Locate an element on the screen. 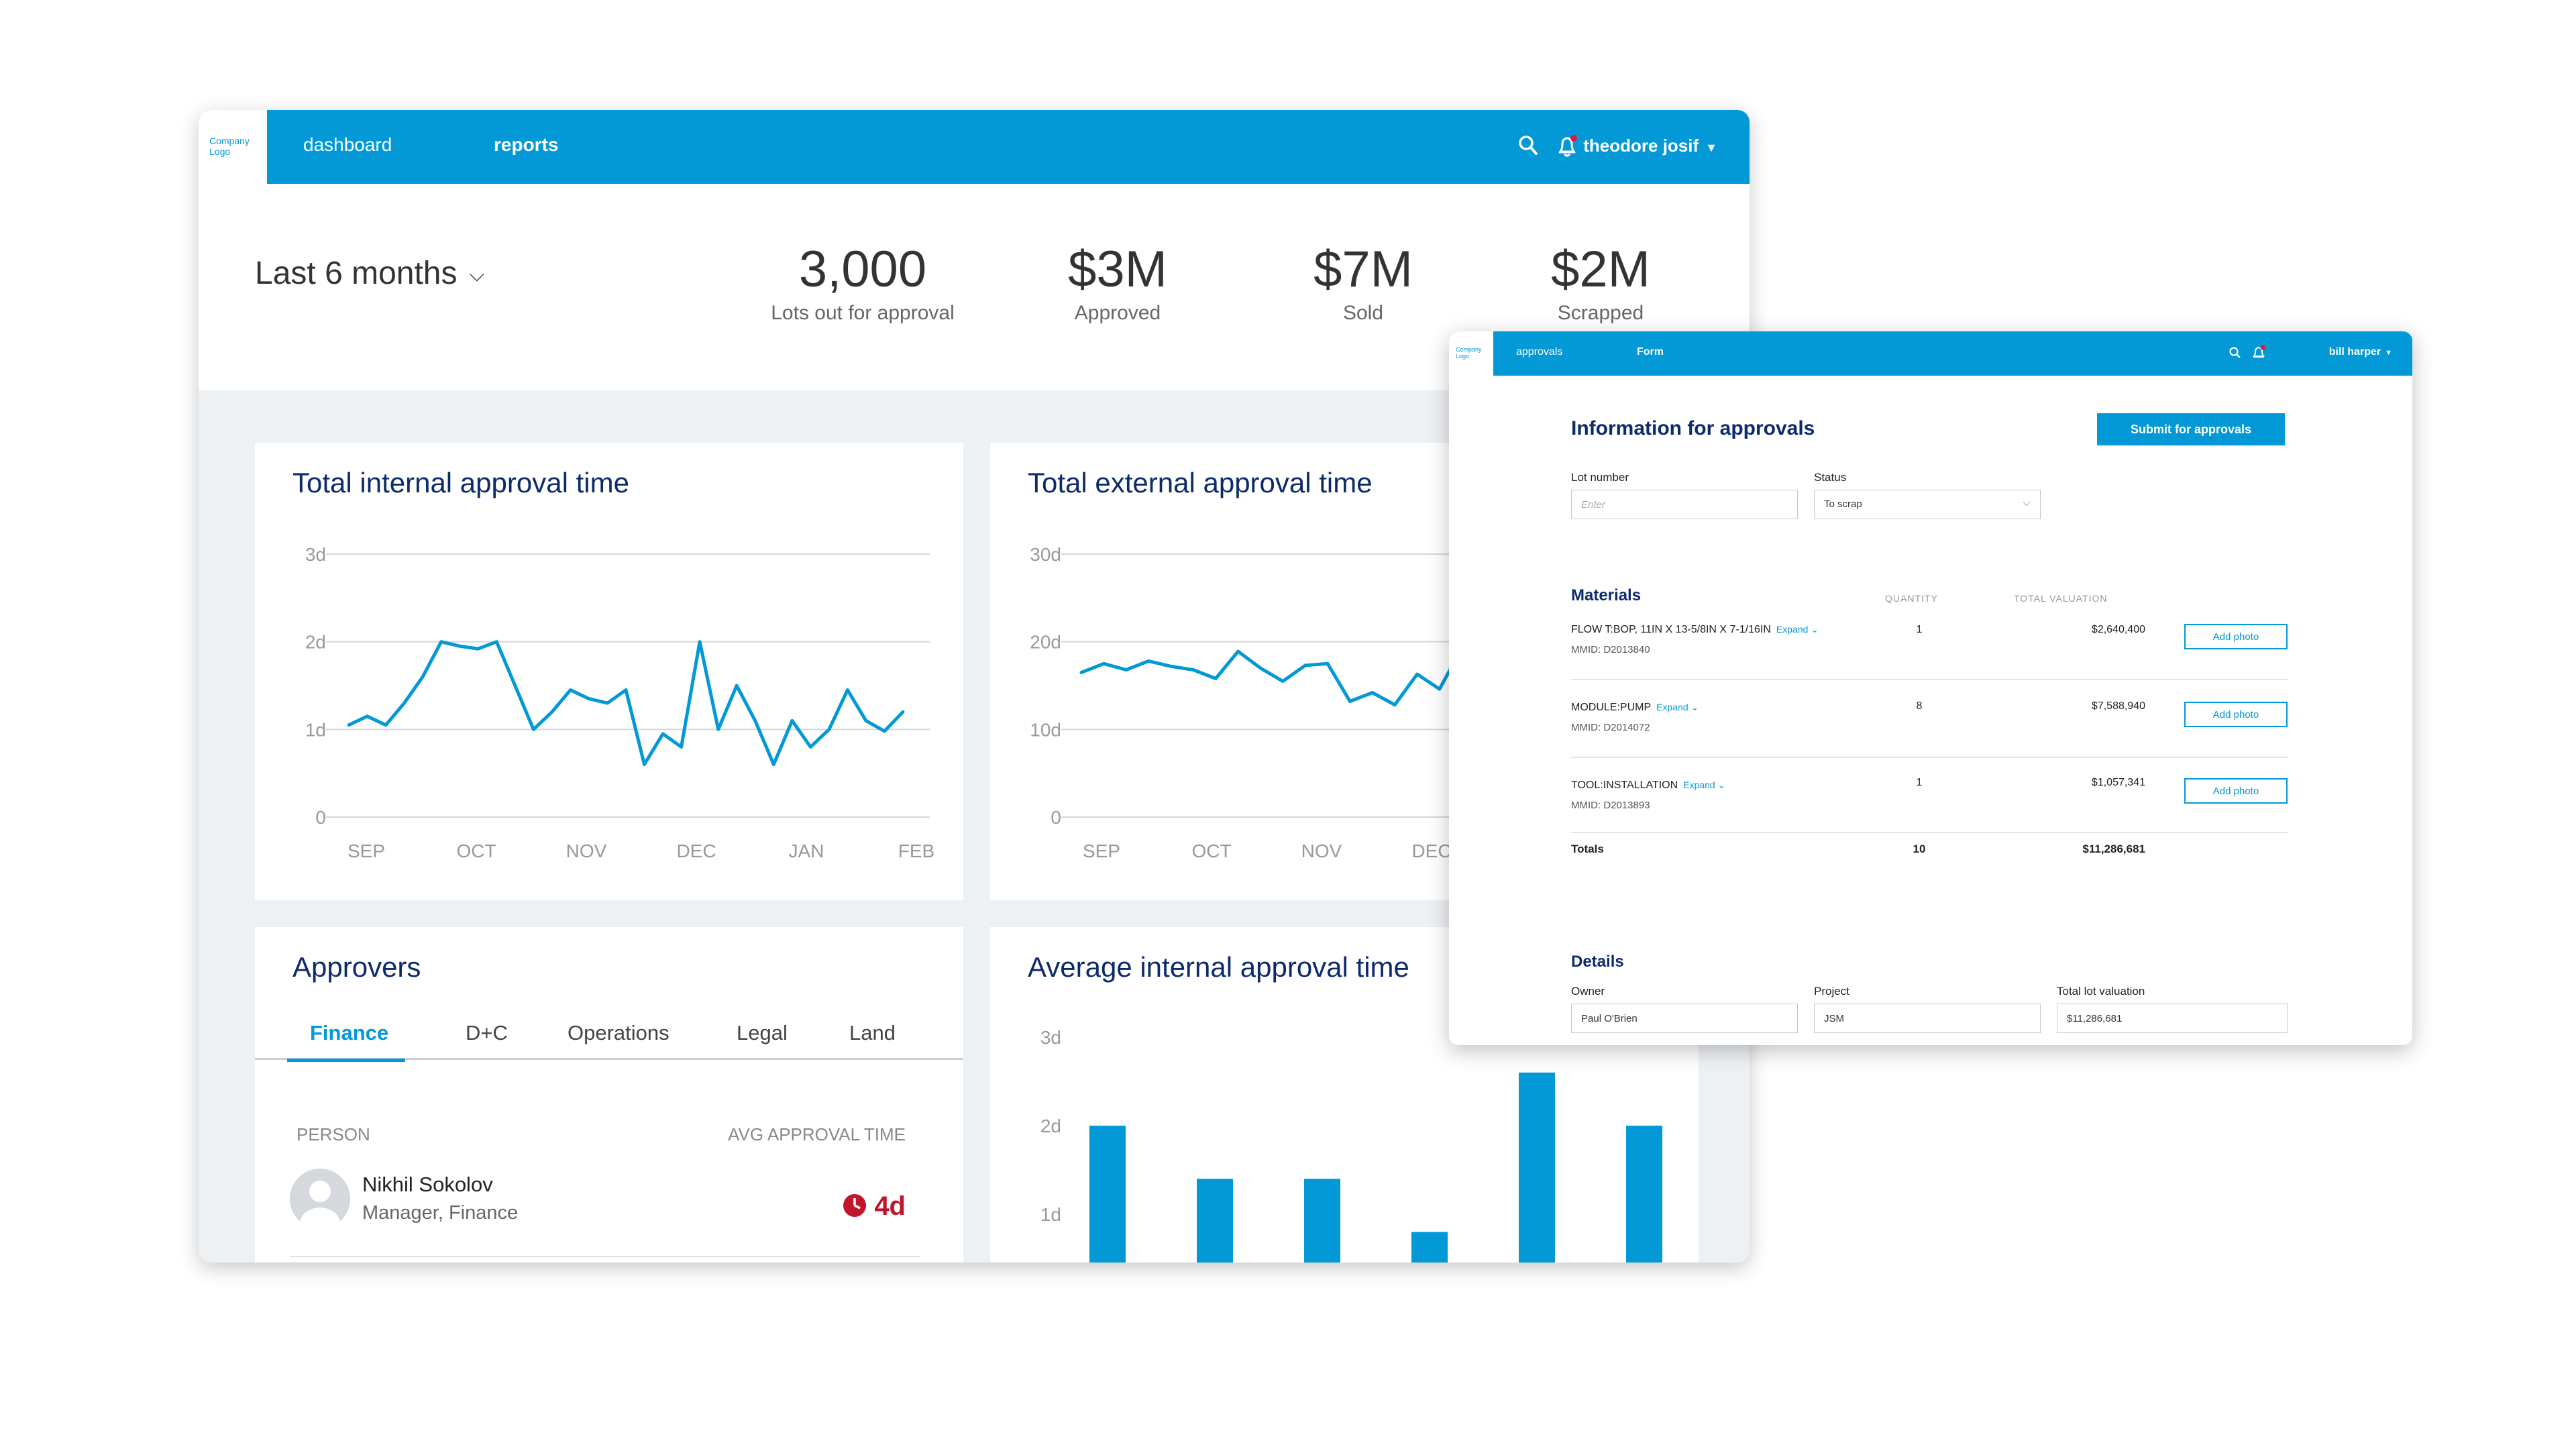  owner-input is located at coordinates (1684, 1018).